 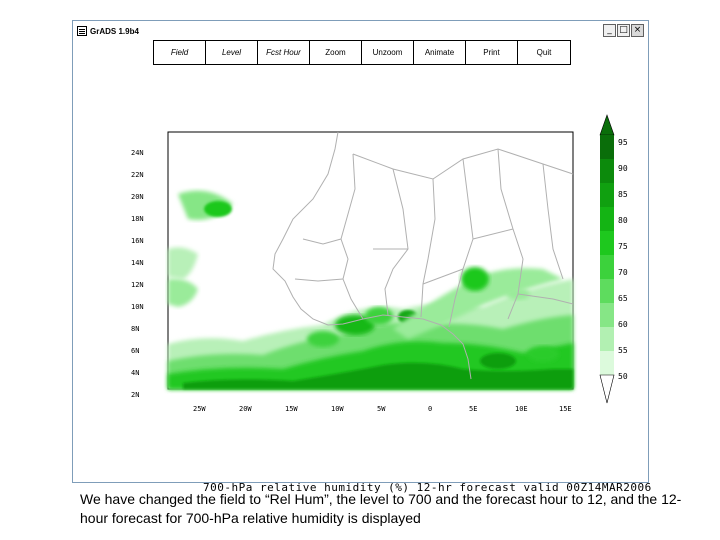 What do you see at coordinates (137, 241) in the screenshot?
I see `lat-label: 16N` at bounding box center [137, 241].